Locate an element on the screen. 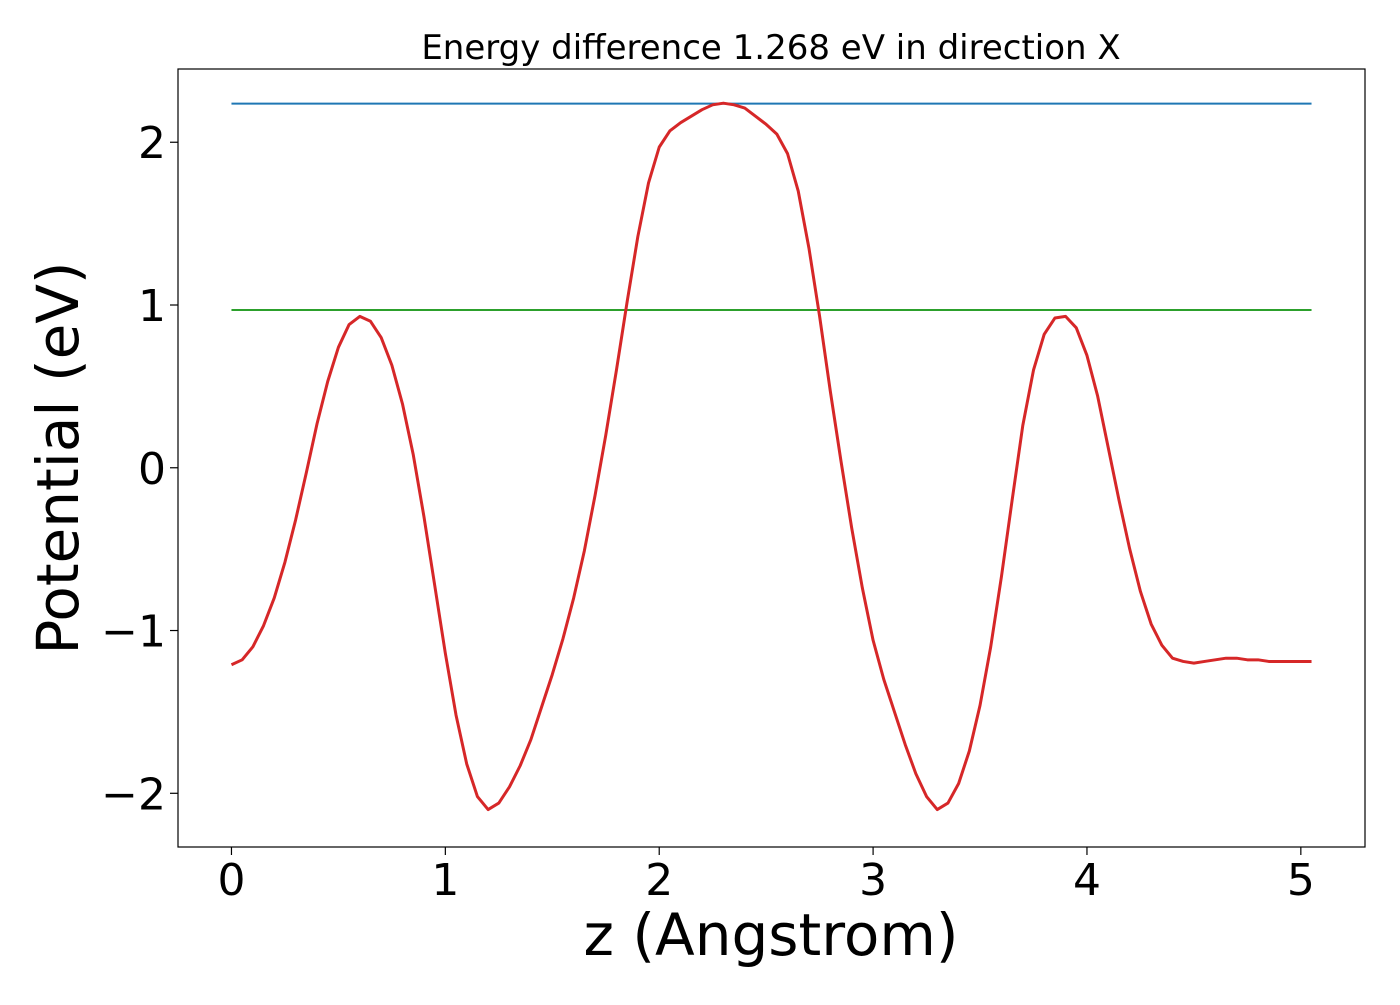 This screenshot has height=1005, width=1400. x-tick-label: 3 is located at coordinates (873, 880).